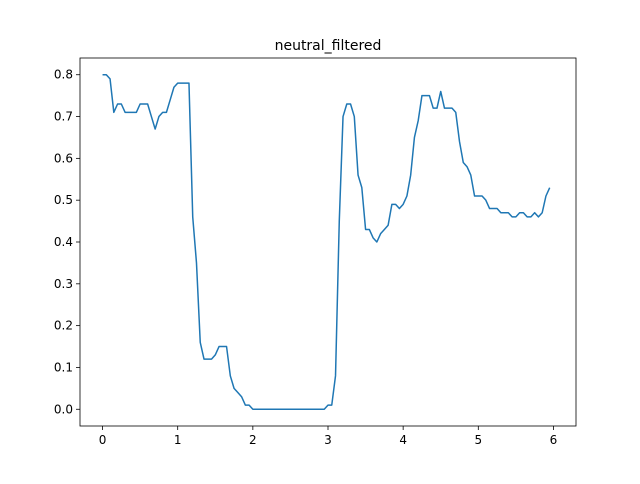 The height and width of the screenshot is (484, 640). Describe the element at coordinates (403, 440) in the screenshot. I see `x-tick-label: 4` at that location.